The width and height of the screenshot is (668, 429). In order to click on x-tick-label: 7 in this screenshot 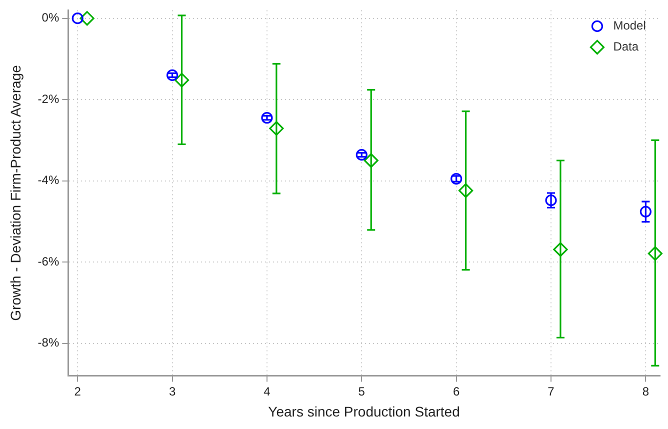, I will do `click(551, 391)`.